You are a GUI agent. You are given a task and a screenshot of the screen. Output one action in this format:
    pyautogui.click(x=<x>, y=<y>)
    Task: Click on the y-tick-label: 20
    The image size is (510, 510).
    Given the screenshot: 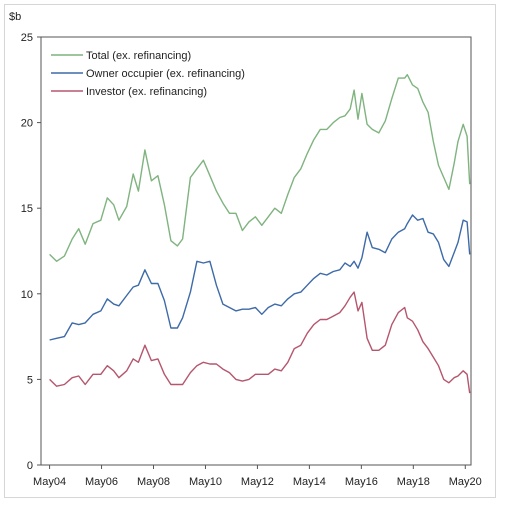 What is the action you would take?
    pyautogui.click(x=27, y=124)
    